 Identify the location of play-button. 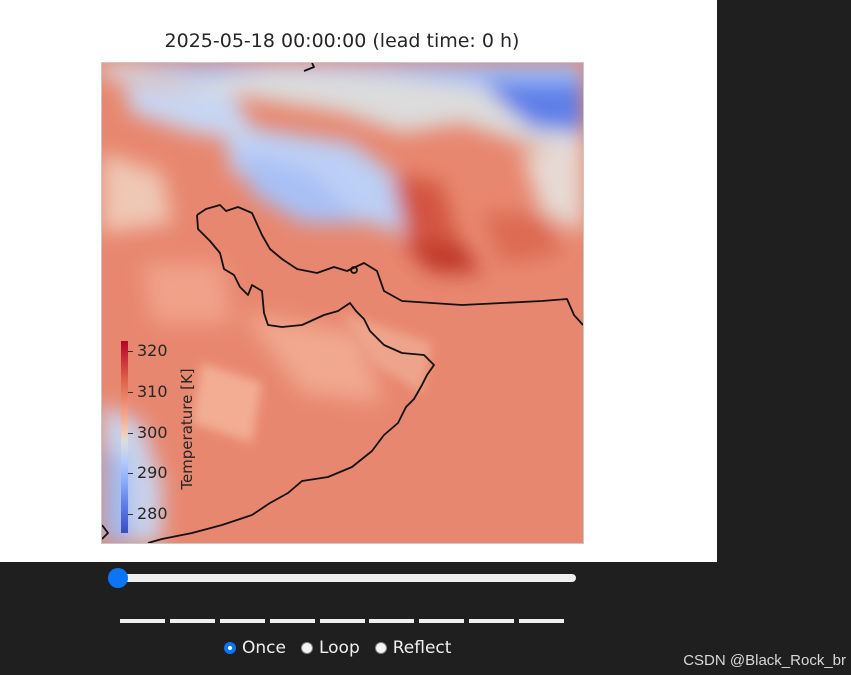
(391, 621).